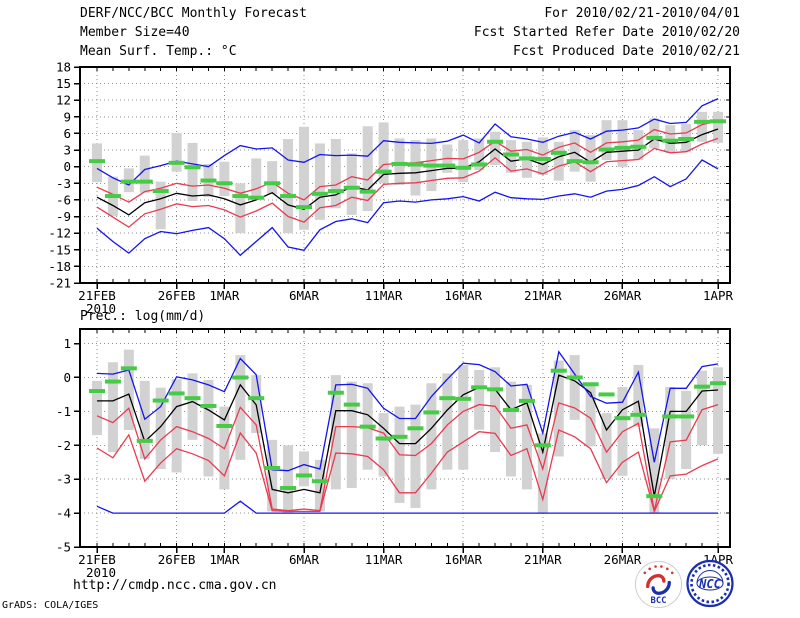 Image resolution: width=800 pixels, height=618 pixels. I want to click on y-tick-label: 3, so click(67, 150).